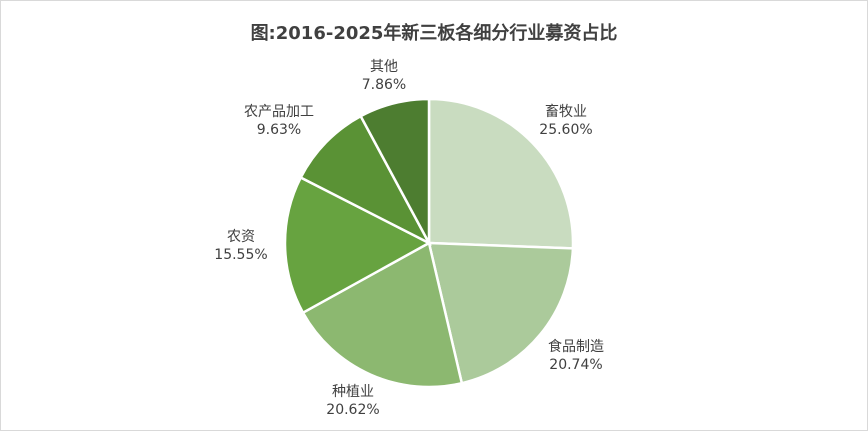 The width and height of the screenshot is (868, 431). What do you see at coordinates (576, 346) in the screenshot?
I see `data-label-category: 食品制造` at bounding box center [576, 346].